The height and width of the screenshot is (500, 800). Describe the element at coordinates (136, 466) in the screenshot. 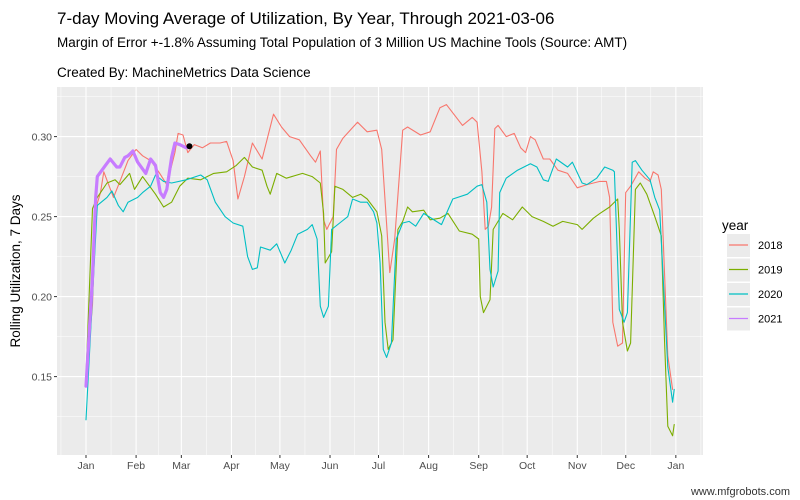

I see `x-tick-label: Feb` at that location.